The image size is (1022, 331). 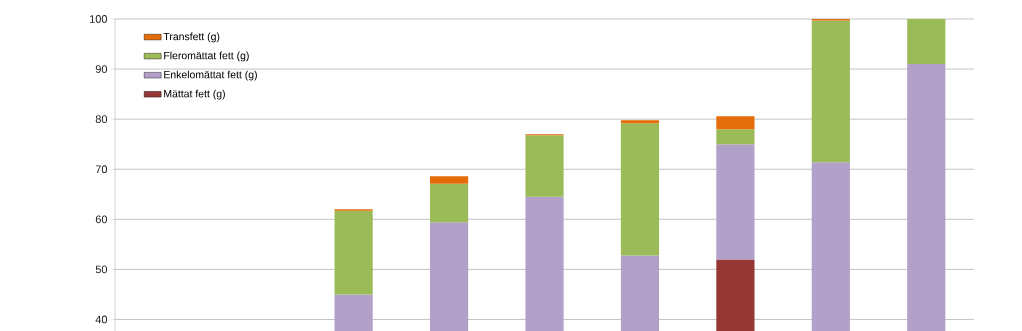 What do you see at coordinates (101, 269) in the screenshot?
I see `y-tick-label: 50` at bounding box center [101, 269].